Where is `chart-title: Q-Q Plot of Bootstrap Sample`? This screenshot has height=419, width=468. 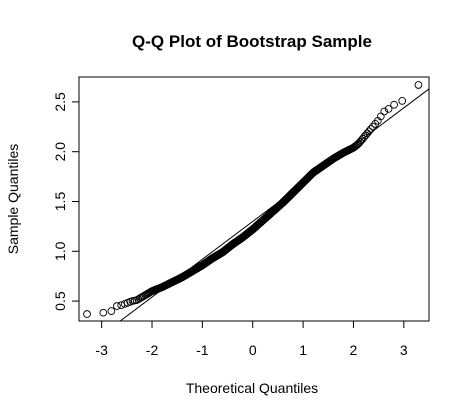
chart-title: Q-Q Plot of Bootstrap Sample is located at coordinates (252, 41).